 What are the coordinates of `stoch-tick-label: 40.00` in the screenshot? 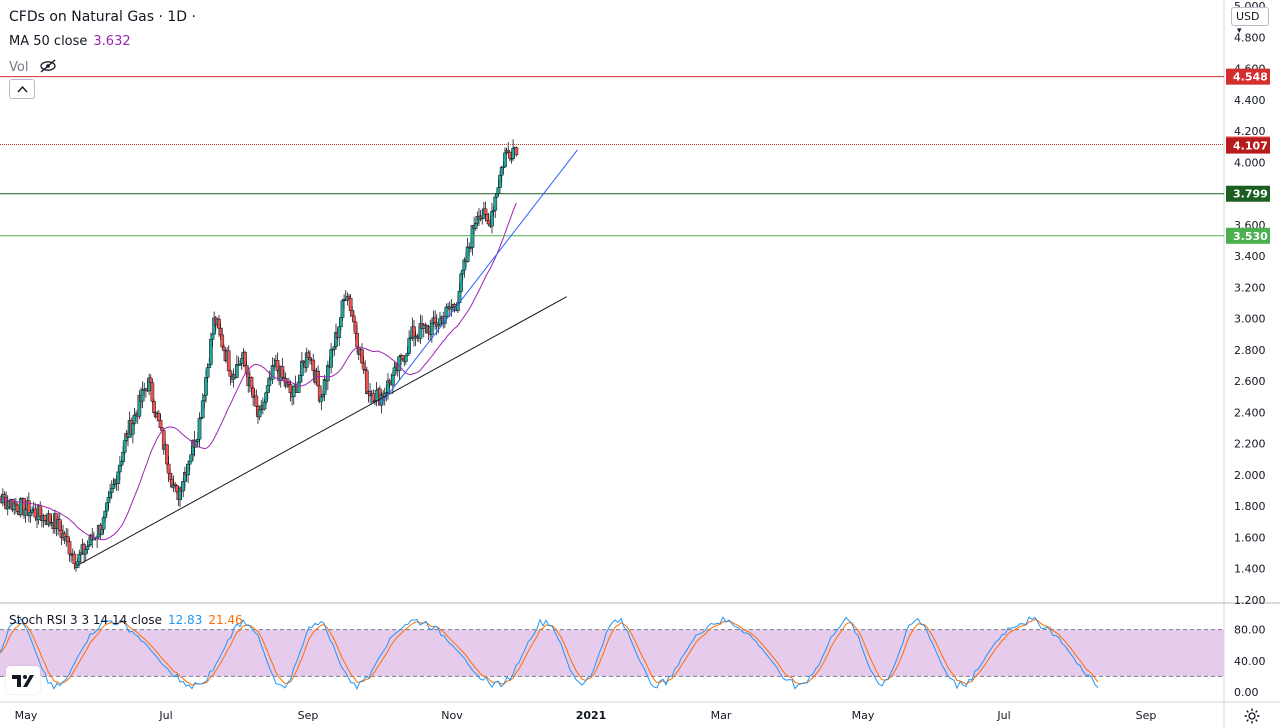 It's located at (1250, 661).